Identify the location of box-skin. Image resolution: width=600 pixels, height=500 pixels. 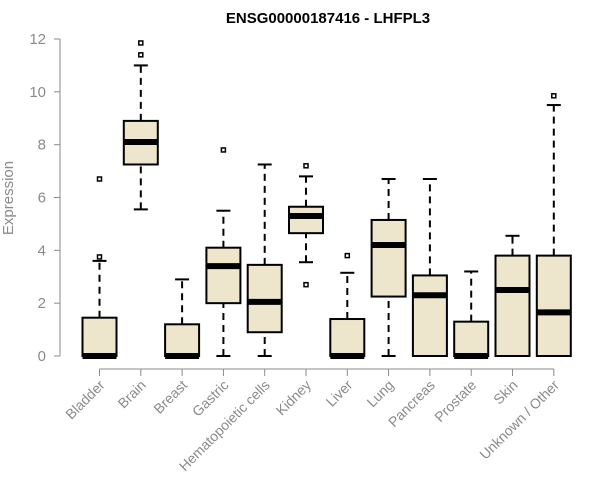
(512, 295).